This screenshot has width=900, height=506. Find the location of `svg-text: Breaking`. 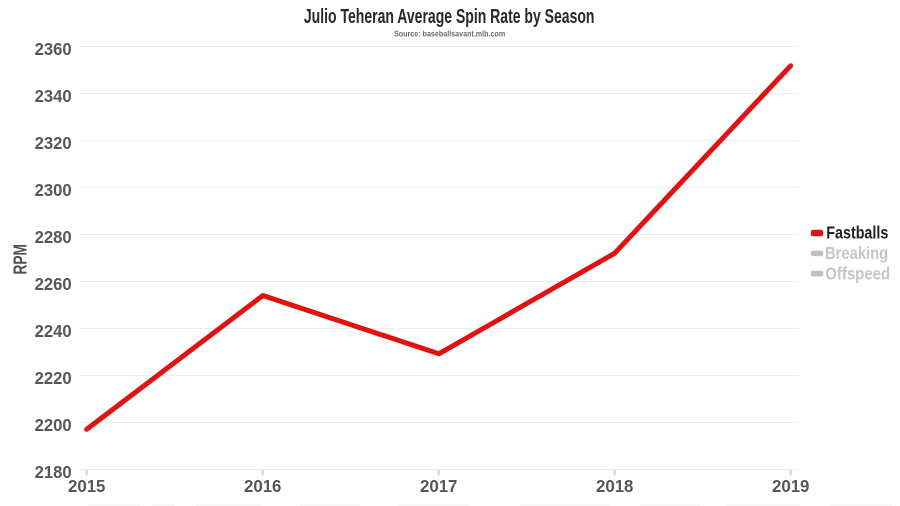

svg-text: Breaking is located at coordinates (856, 253).